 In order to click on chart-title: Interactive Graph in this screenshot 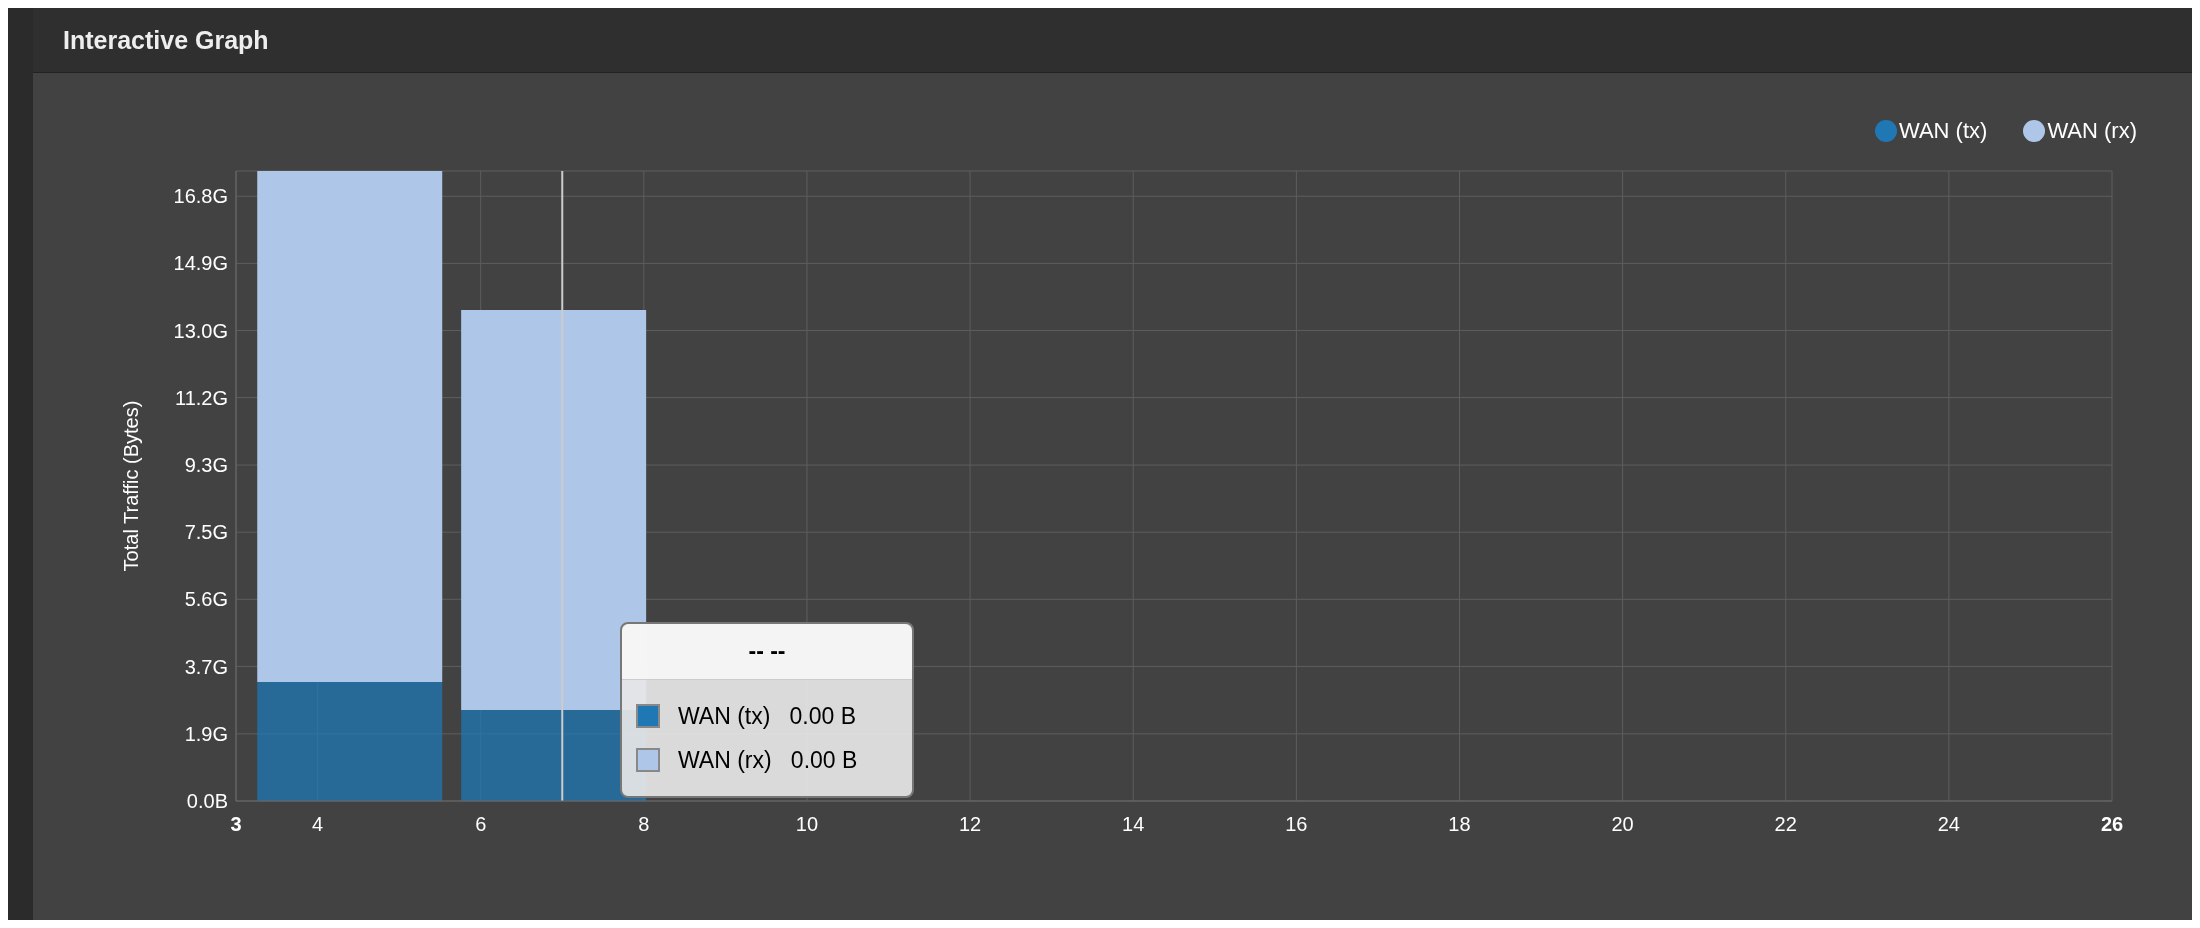, I will do `click(1112, 40)`.